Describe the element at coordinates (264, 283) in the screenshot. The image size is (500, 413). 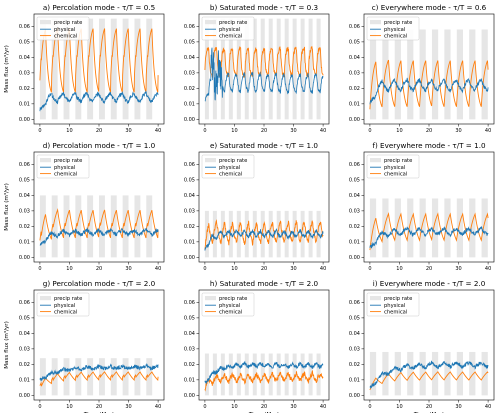
I see `panel-title: h) Saturated mode - τ/T = 2.0` at that location.